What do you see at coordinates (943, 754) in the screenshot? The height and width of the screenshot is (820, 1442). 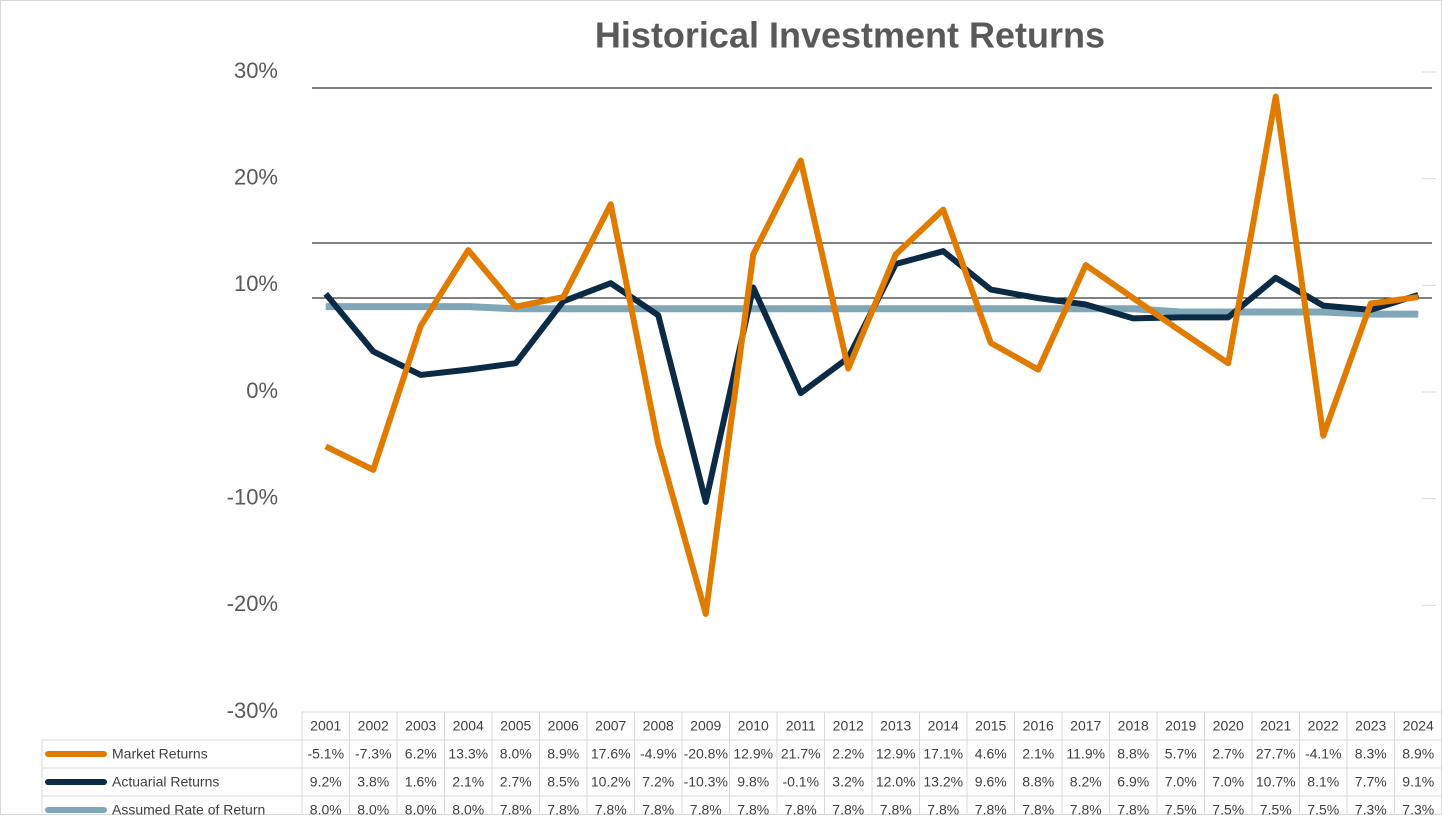 I see `data-label: 17.1%` at bounding box center [943, 754].